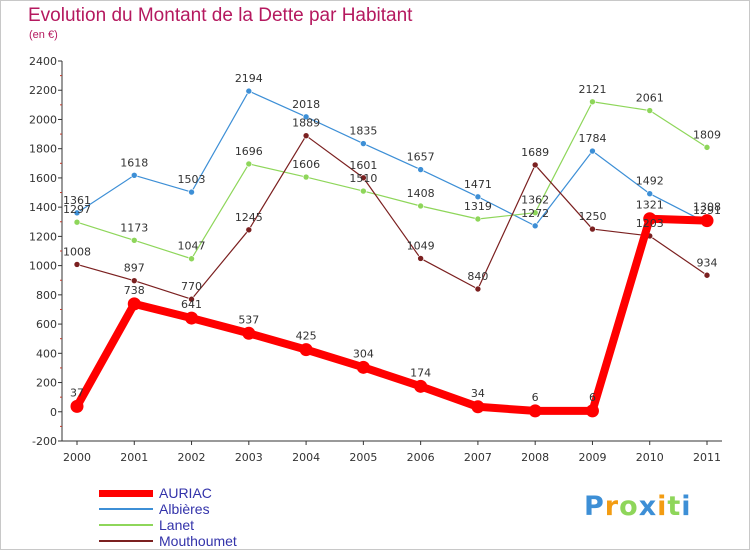 The width and height of the screenshot is (750, 550). What do you see at coordinates (306, 457) in the screenshot?
I see `x-tick-label: 2004` at bounding box center [306, 457].